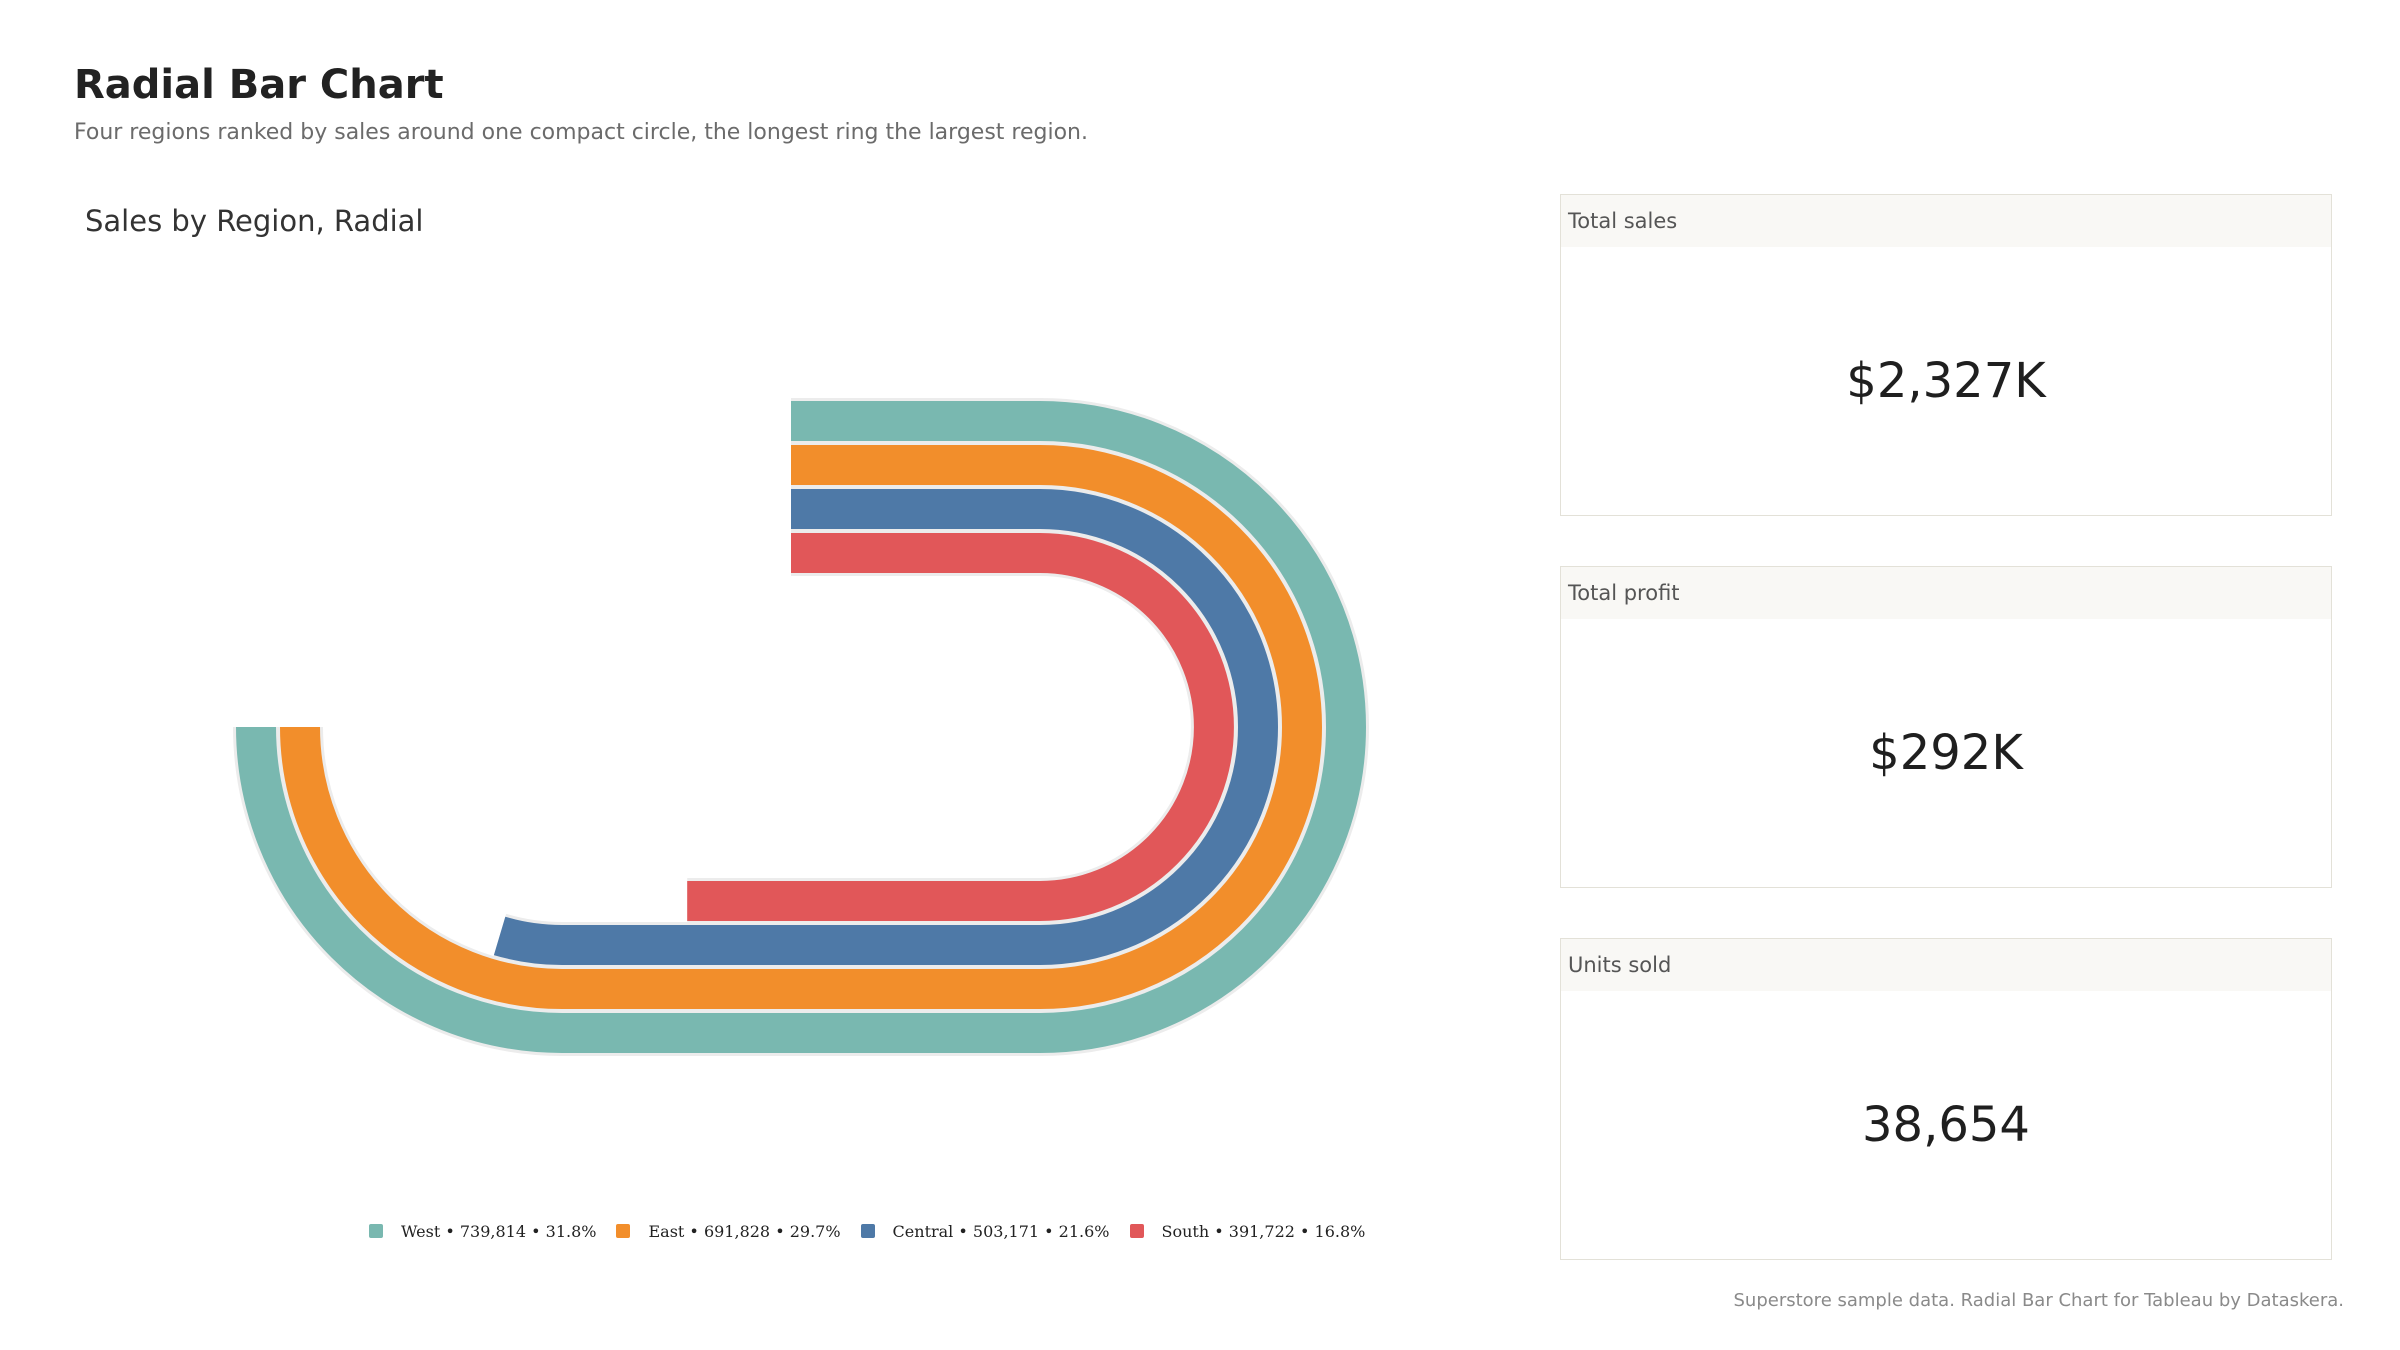 Image resolution: width=2400 pixels, height=1350 pixels. I want to click on kpi-card-total-profit: Total profit $292K, so click(1946, 727).